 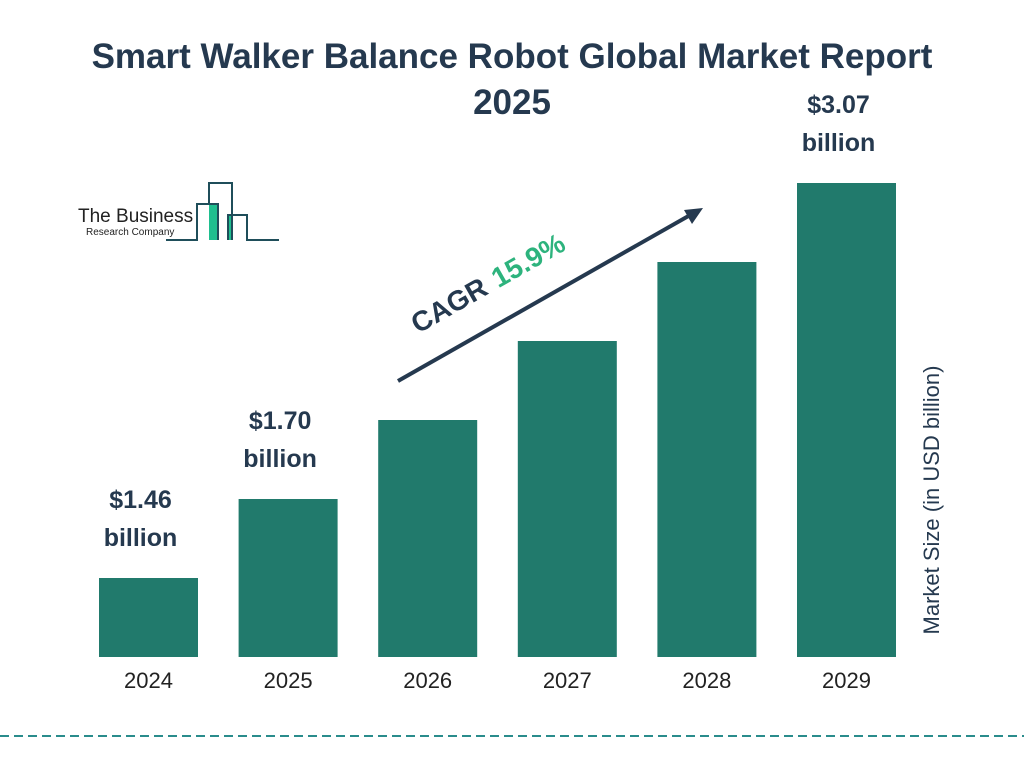 I want to click on data-label: $1.46, so click(x=140, y=500).